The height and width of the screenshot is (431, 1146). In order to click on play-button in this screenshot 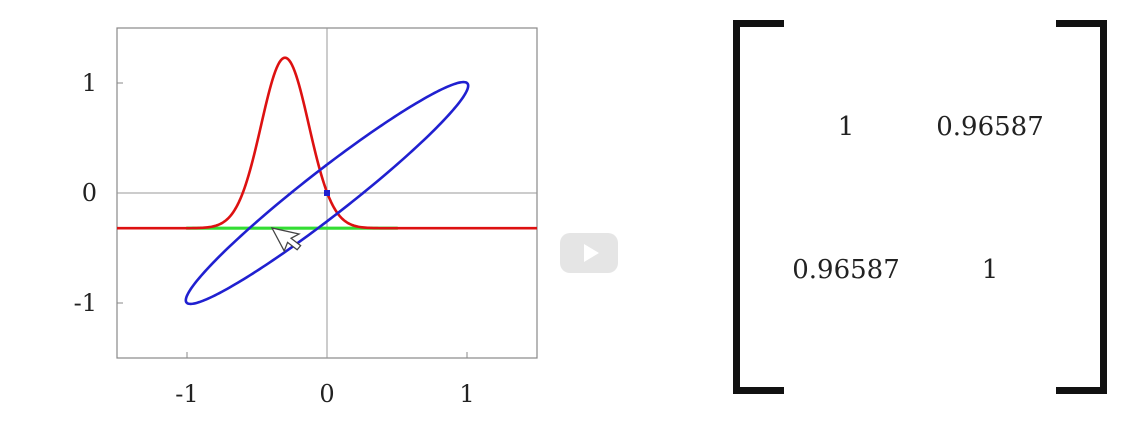, I will do `click(589, 253)`.